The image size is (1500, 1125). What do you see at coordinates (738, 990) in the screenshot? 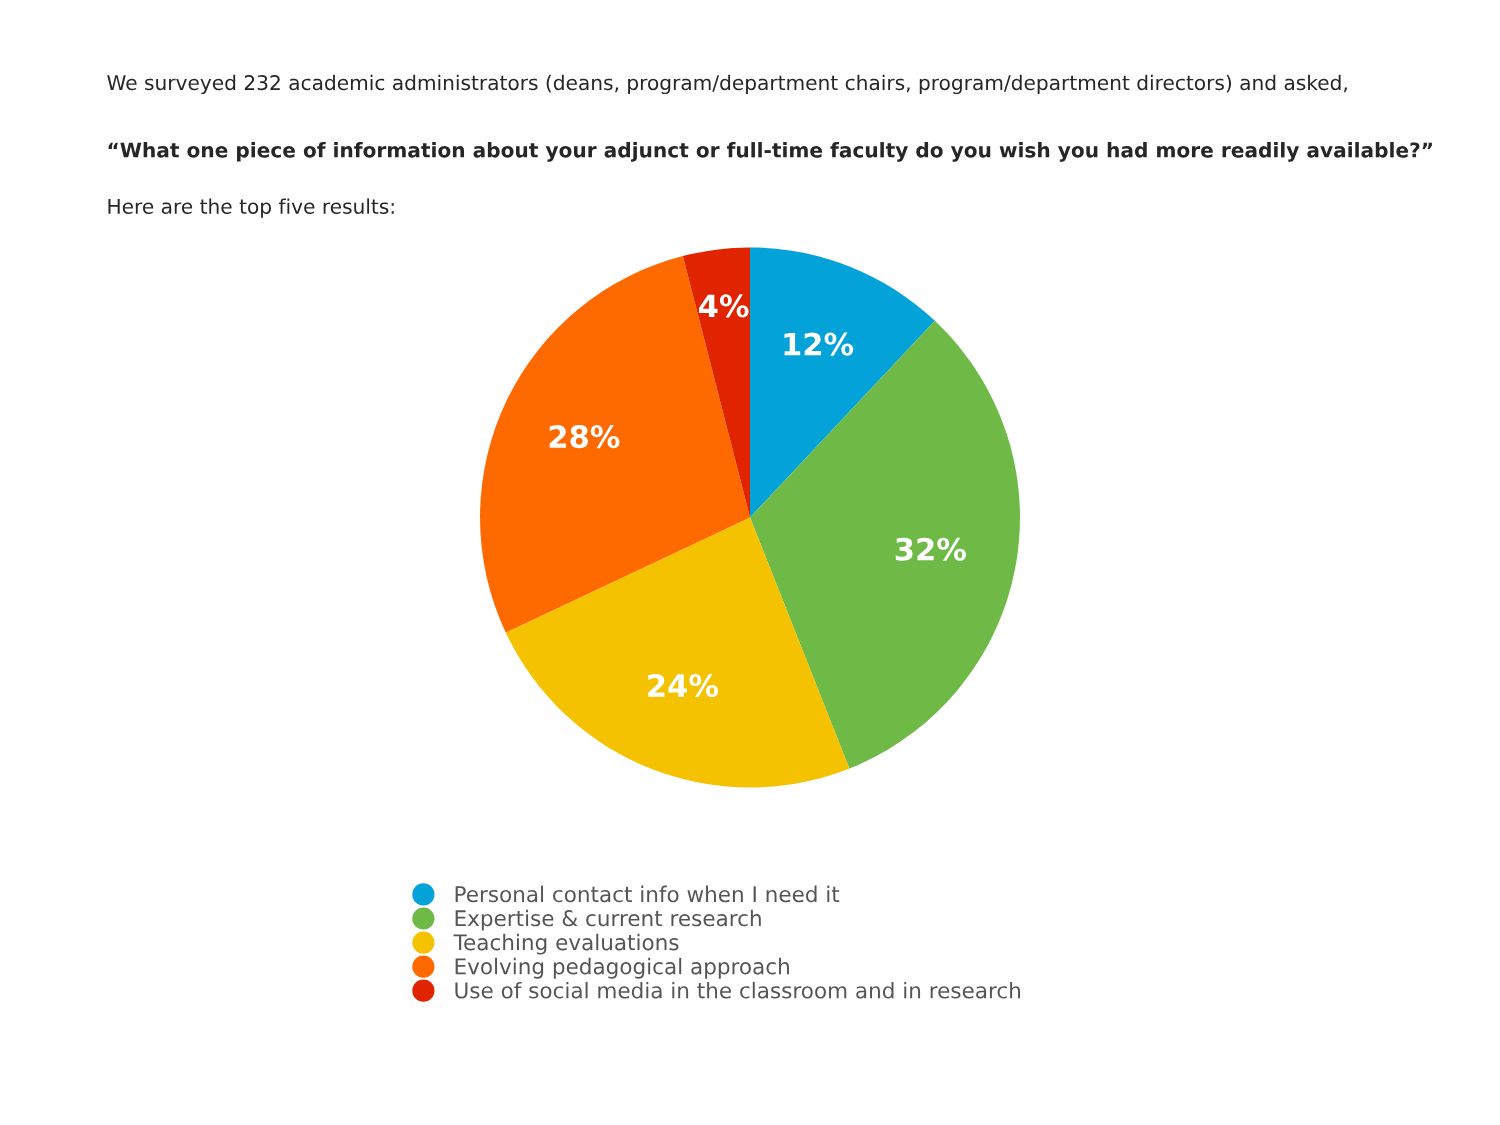
I see `legend-label: Use of social media in the classroom and in research` at bounding box center [738, 990].